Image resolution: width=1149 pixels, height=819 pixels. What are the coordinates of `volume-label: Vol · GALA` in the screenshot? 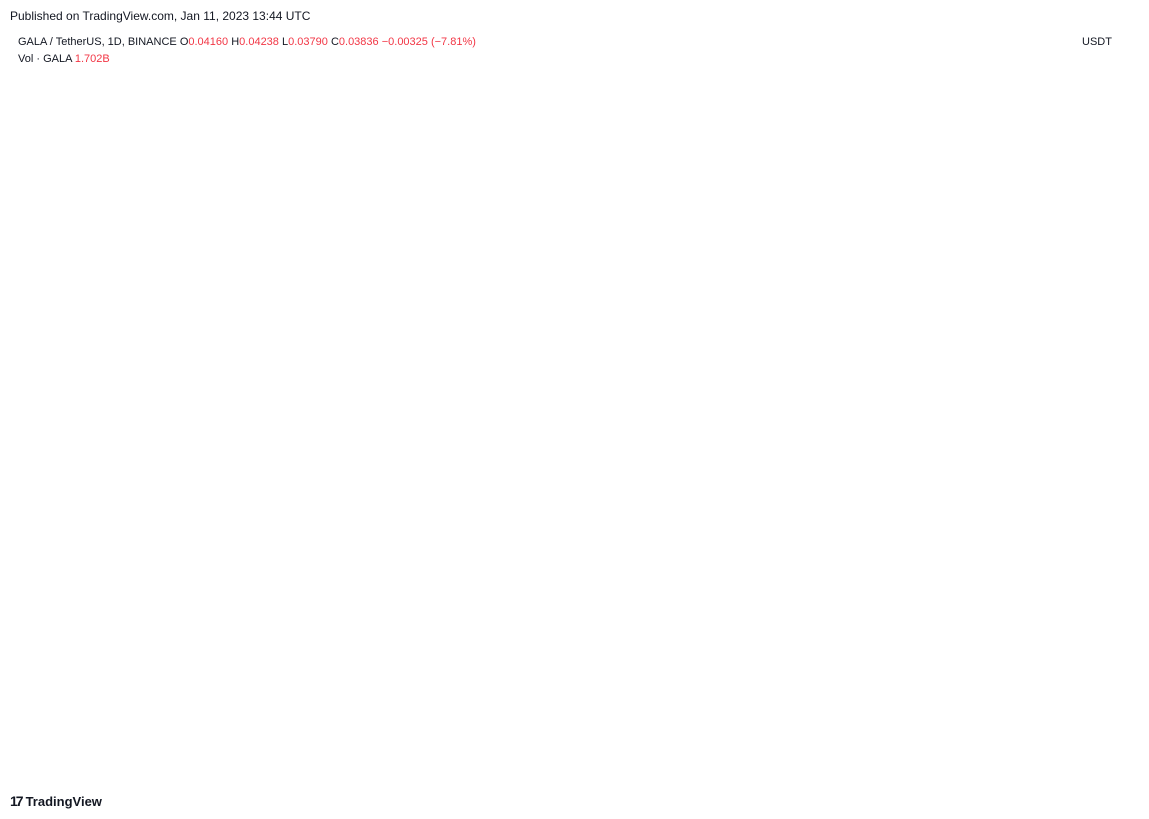 It's located at (45, 59).